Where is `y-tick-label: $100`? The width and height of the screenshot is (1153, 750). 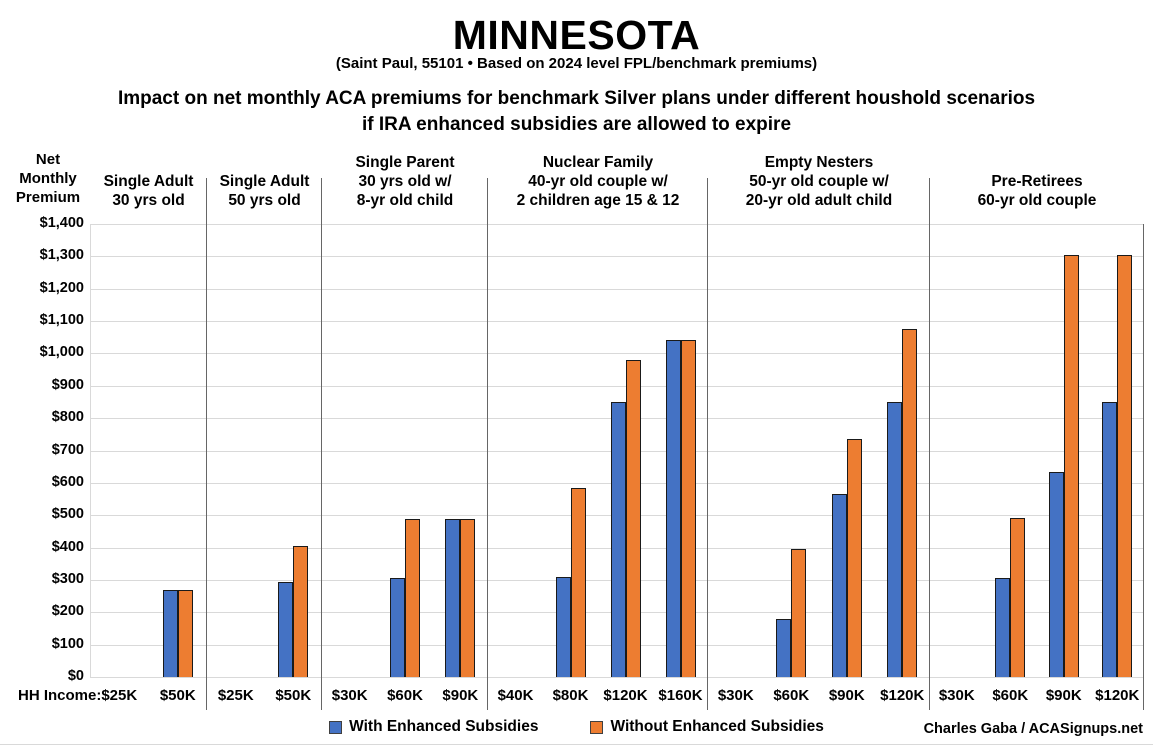 y-tick-label: $100 is located at coordinates (67, 643).